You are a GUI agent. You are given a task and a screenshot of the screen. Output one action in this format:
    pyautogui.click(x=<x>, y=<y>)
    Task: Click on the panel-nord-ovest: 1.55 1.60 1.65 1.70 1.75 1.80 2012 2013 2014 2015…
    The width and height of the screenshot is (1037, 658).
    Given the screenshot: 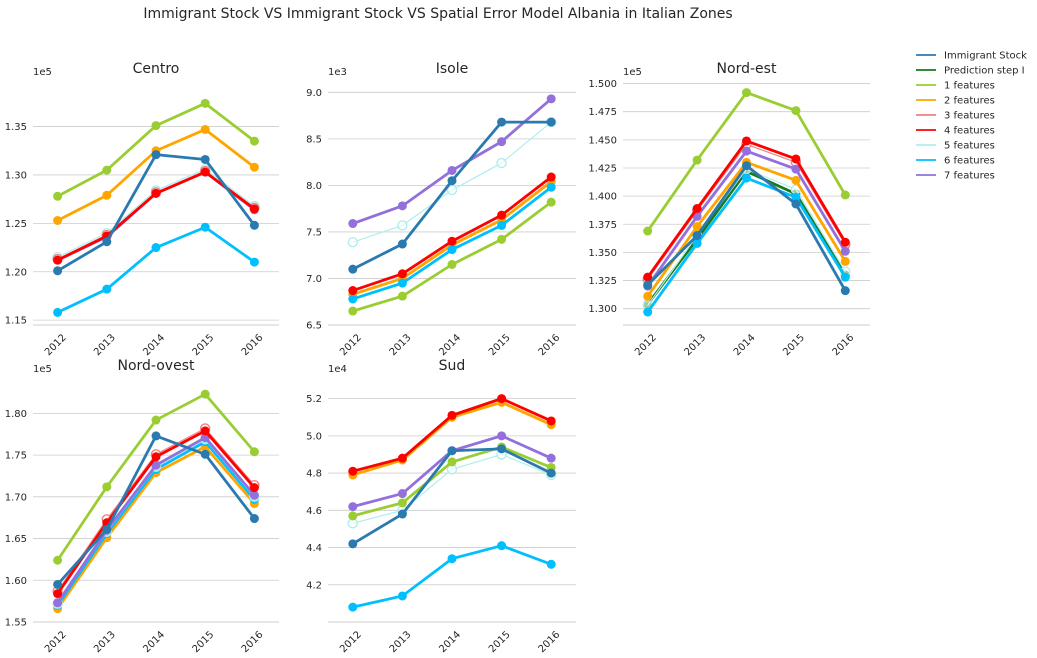 What is the action you would take?
    pyautogui.click(x=142, y=506)
    